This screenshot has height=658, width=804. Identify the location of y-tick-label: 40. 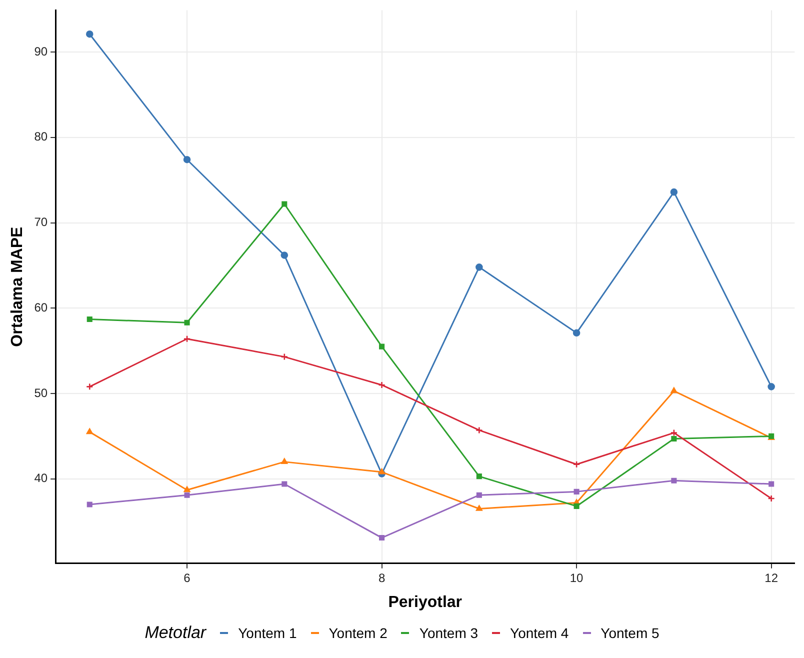
(41, 478).